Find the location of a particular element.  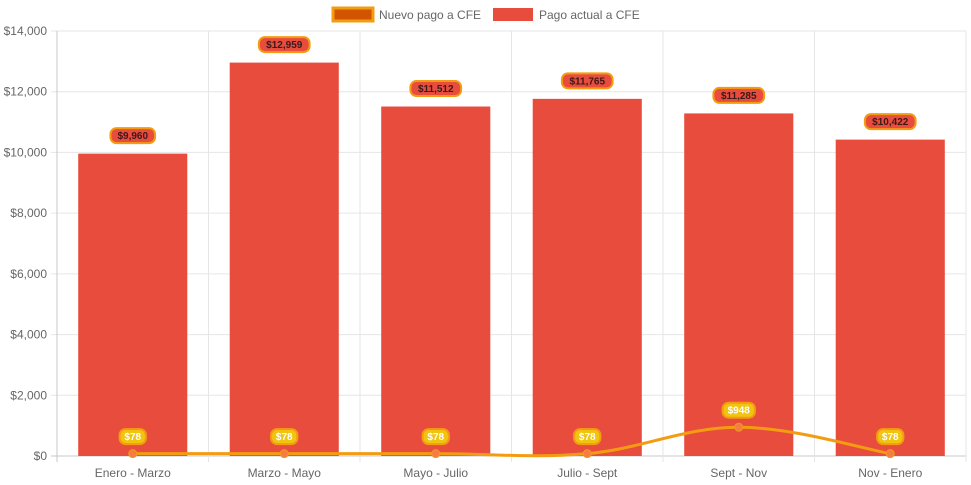

line-value-label-enero-marzo-bg is located at coordinates (132, 437).